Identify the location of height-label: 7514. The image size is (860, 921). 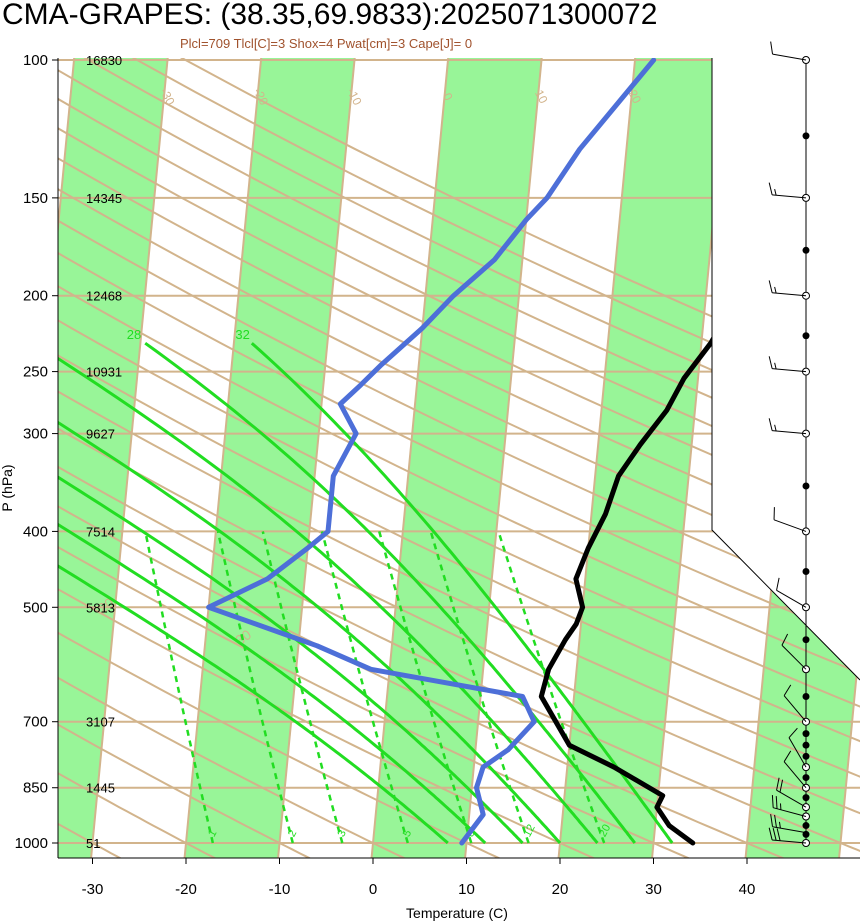
(100, 531).